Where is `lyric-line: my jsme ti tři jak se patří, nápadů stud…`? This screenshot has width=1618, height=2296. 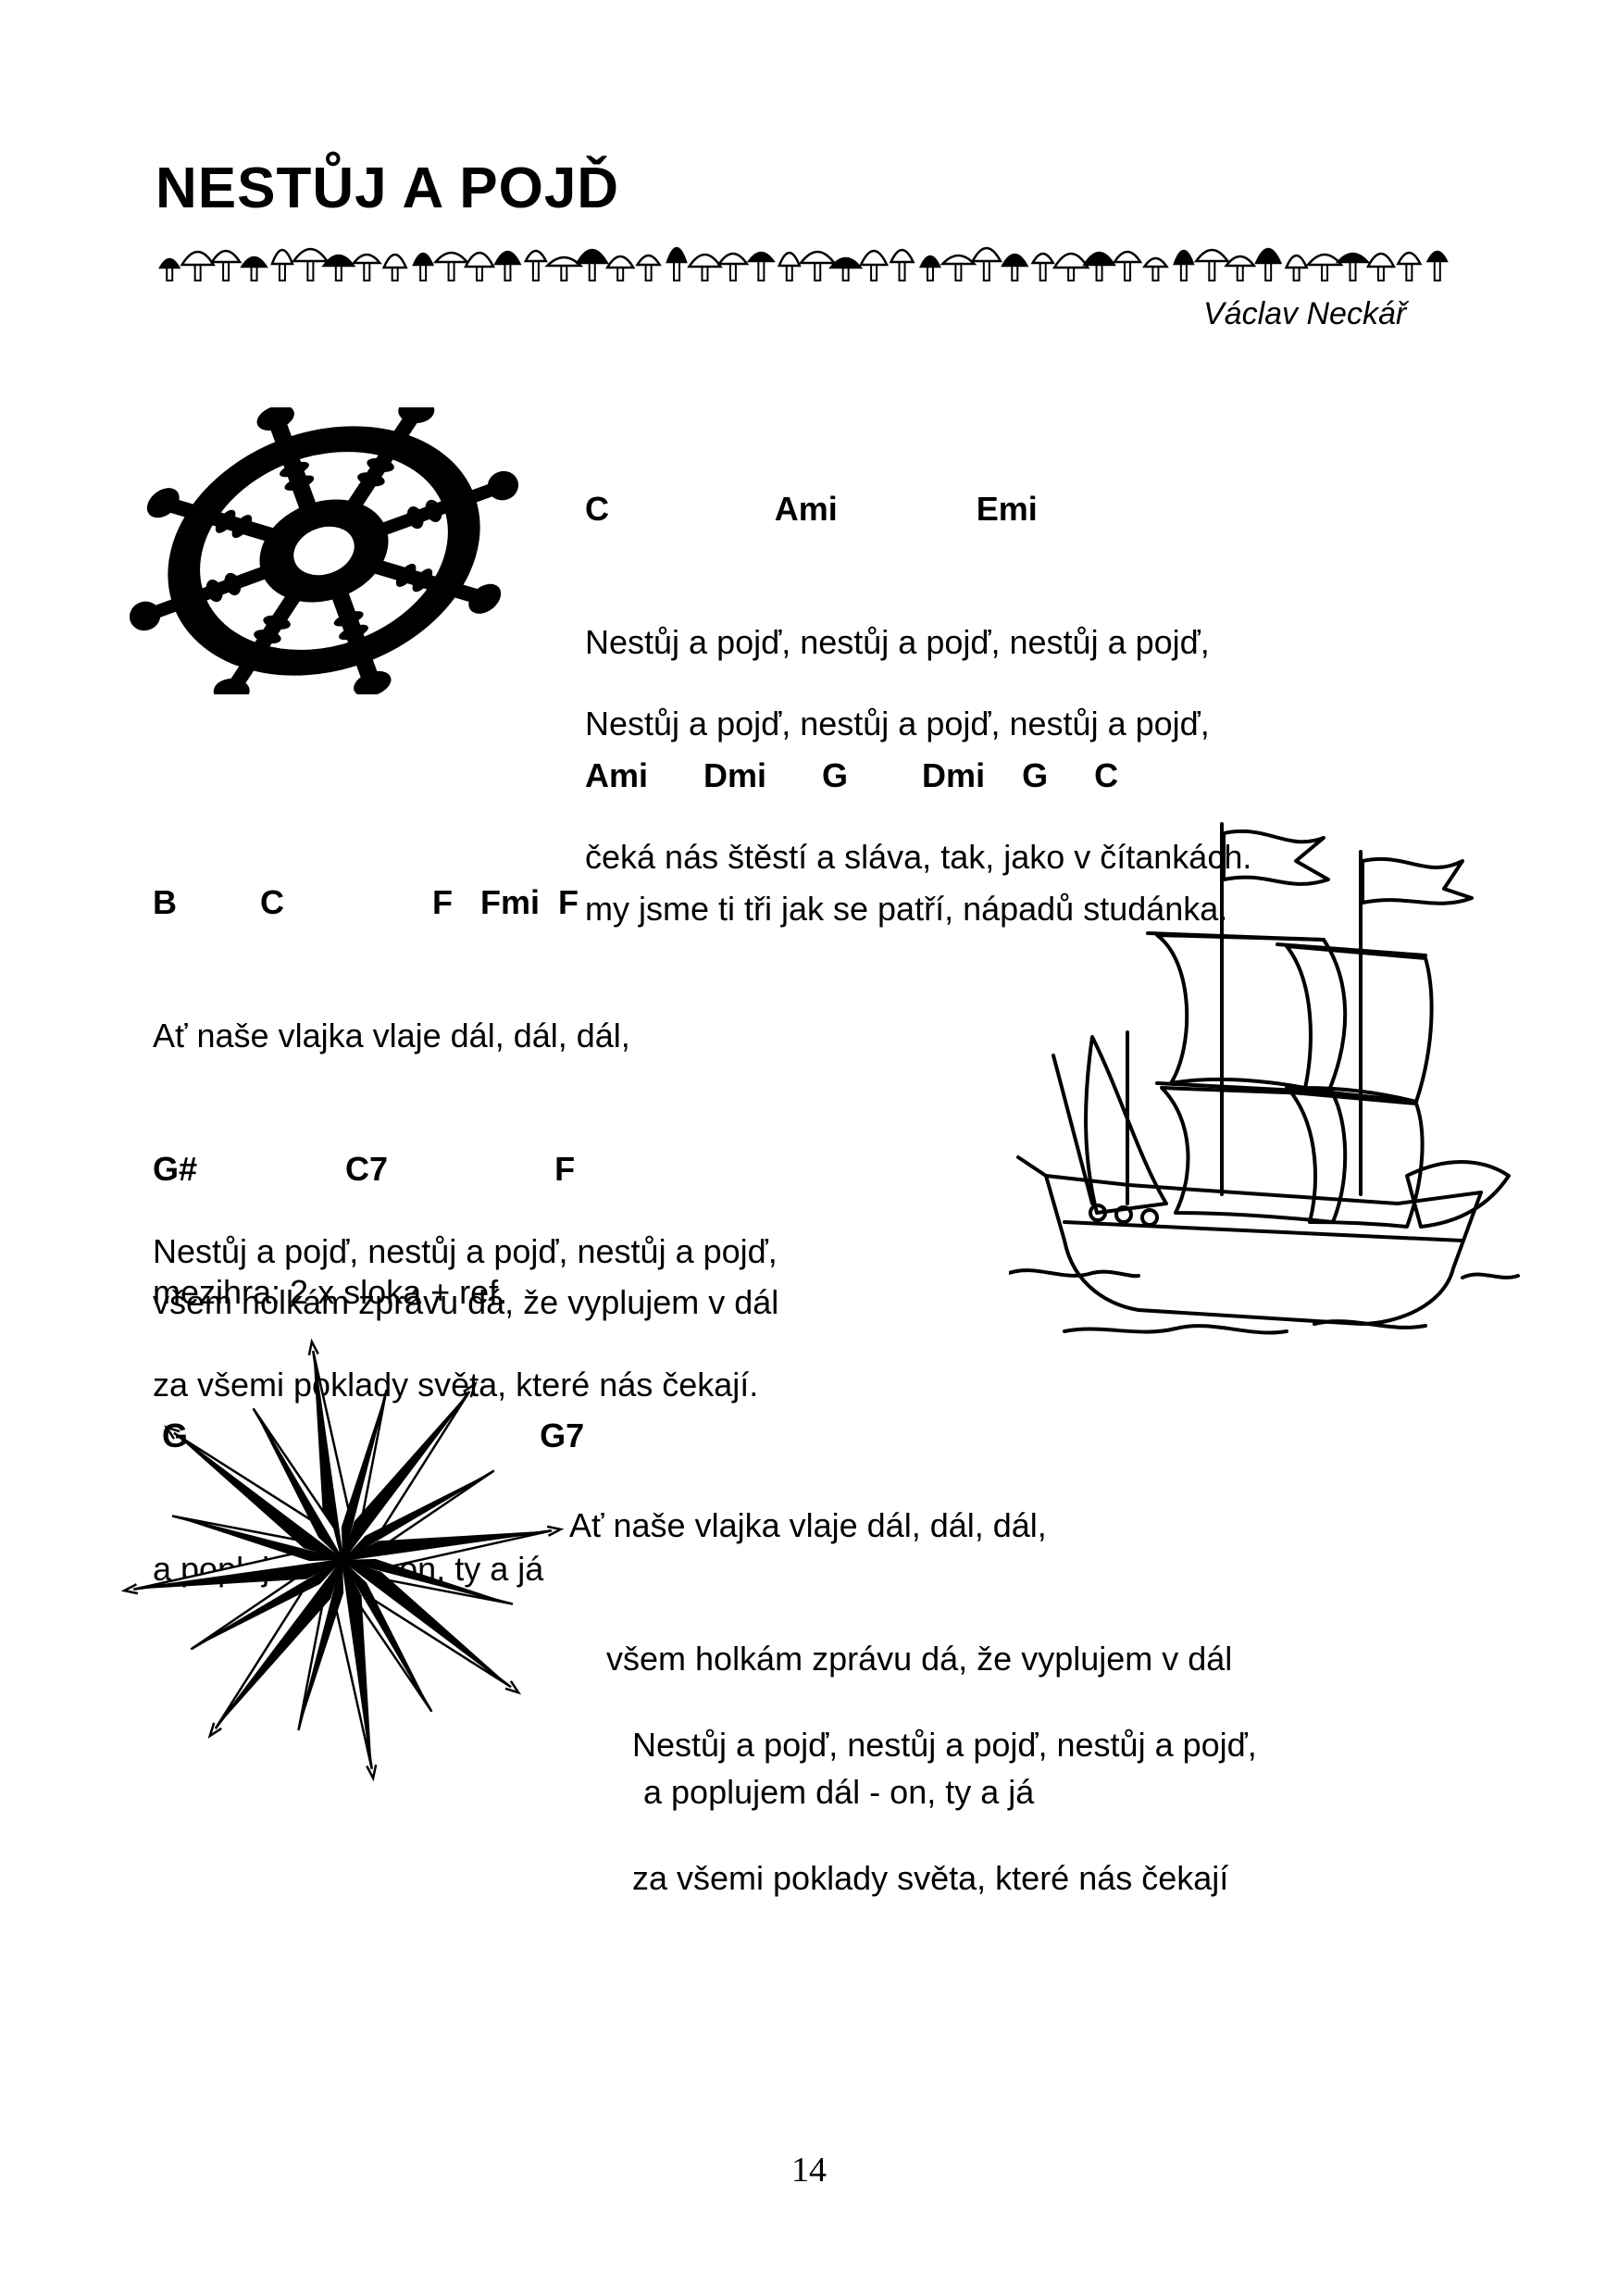 lyric-line: my jsme ti tři jak se patří, nápadů stud… is located at coordinates (906, 909).